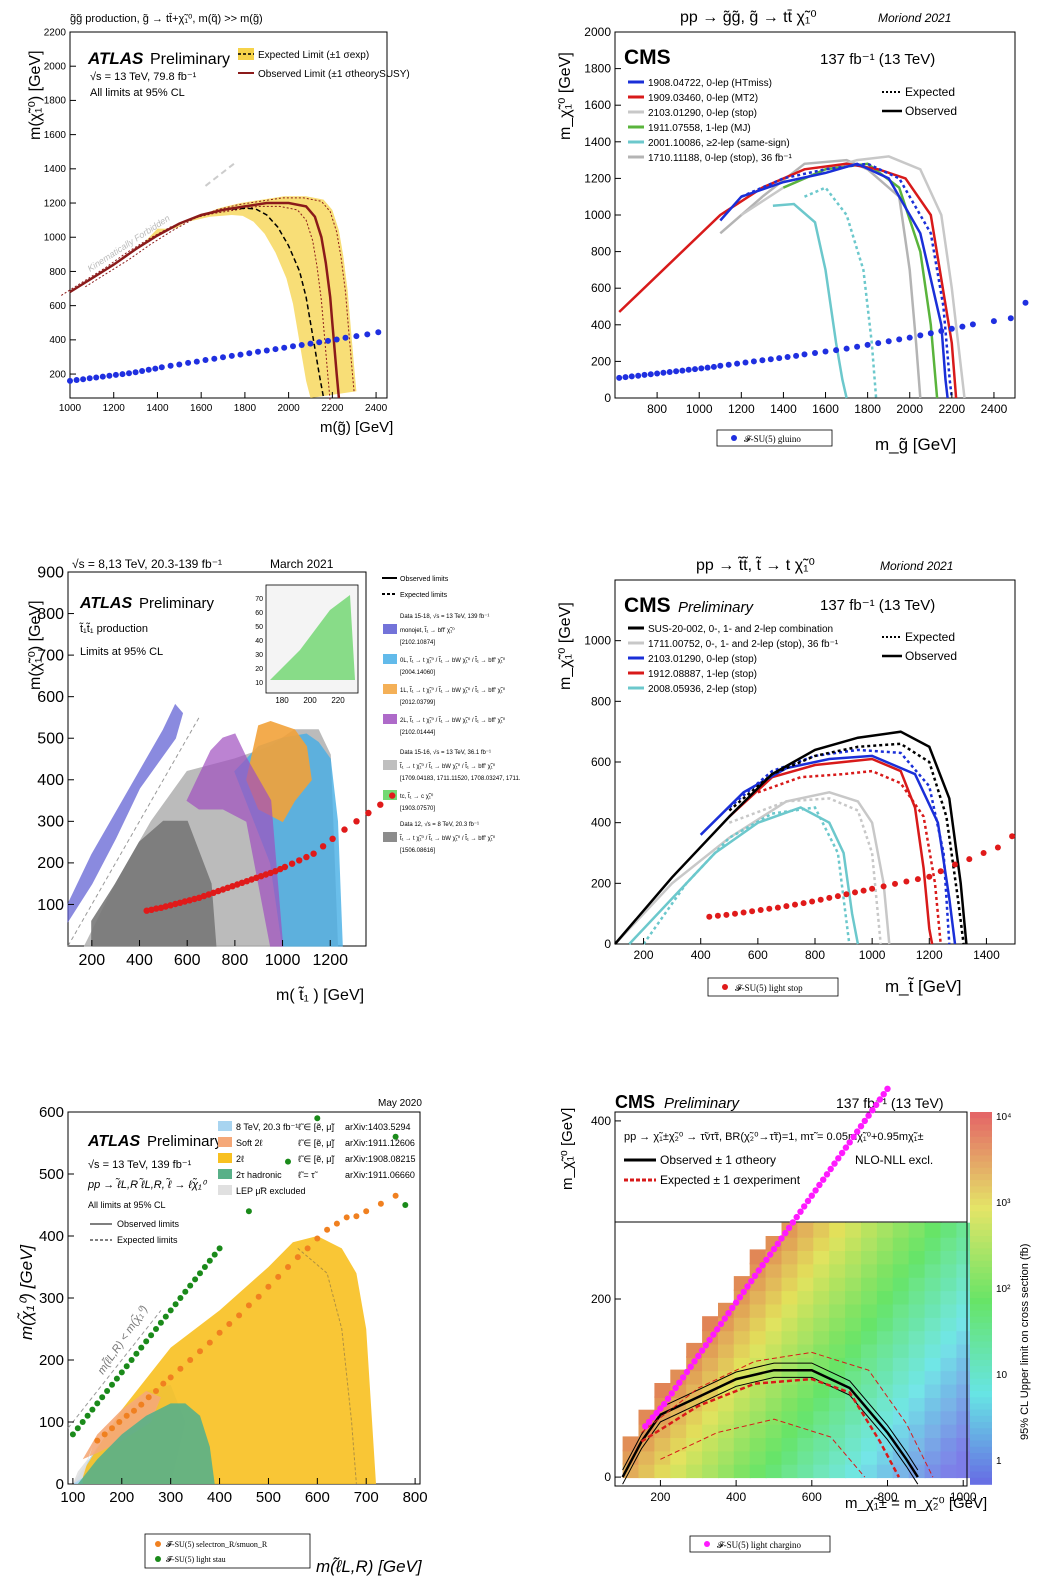 The image size is (1044, 1592). What do you see at coordinates (951, 409) in the screenshot?
I see `x-tick-label: 2200` at bounding box center [951, 409].